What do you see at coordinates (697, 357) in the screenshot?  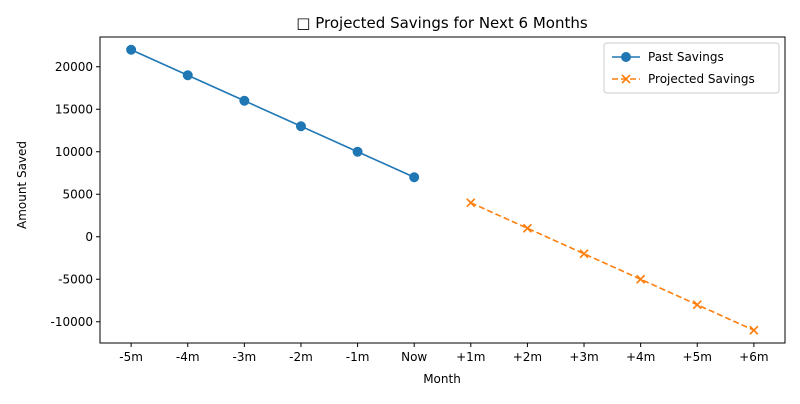 I see `x-tick-label: +5m` at bounding box center [697, 357].